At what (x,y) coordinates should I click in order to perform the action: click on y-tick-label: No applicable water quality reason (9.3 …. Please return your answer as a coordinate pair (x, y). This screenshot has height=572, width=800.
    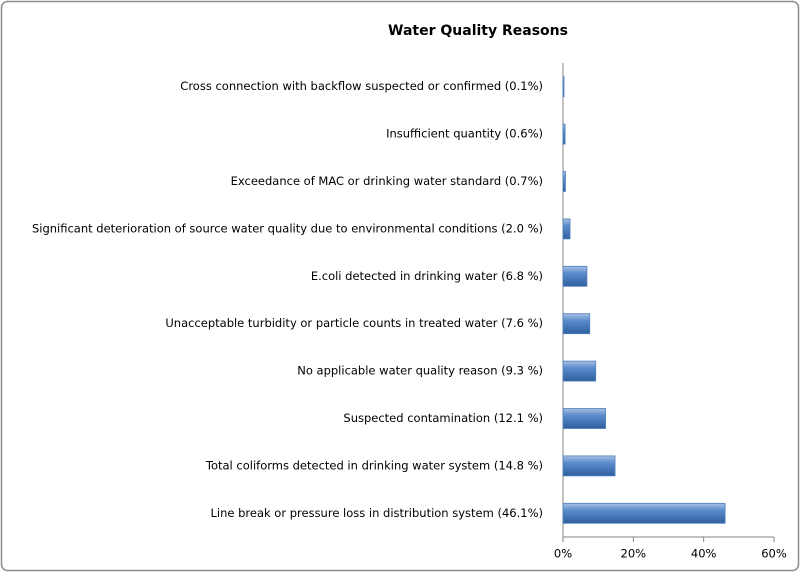
    Looking at the image, I should click on (420, 371).